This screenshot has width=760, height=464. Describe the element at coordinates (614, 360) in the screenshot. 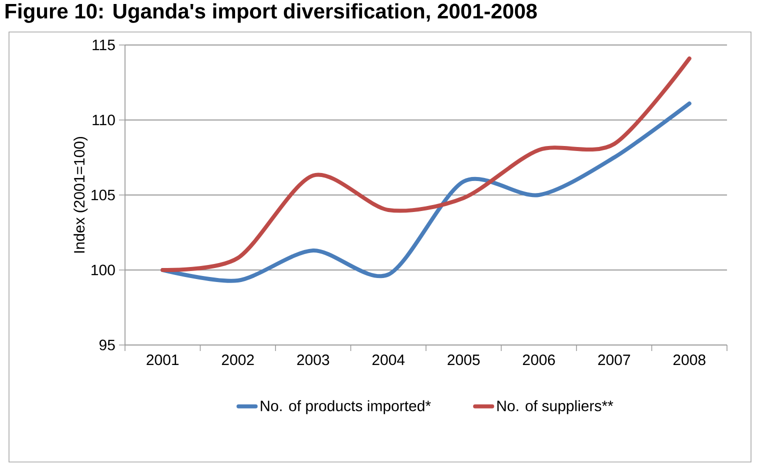

I see `x-tick-label: 2007` at that location.